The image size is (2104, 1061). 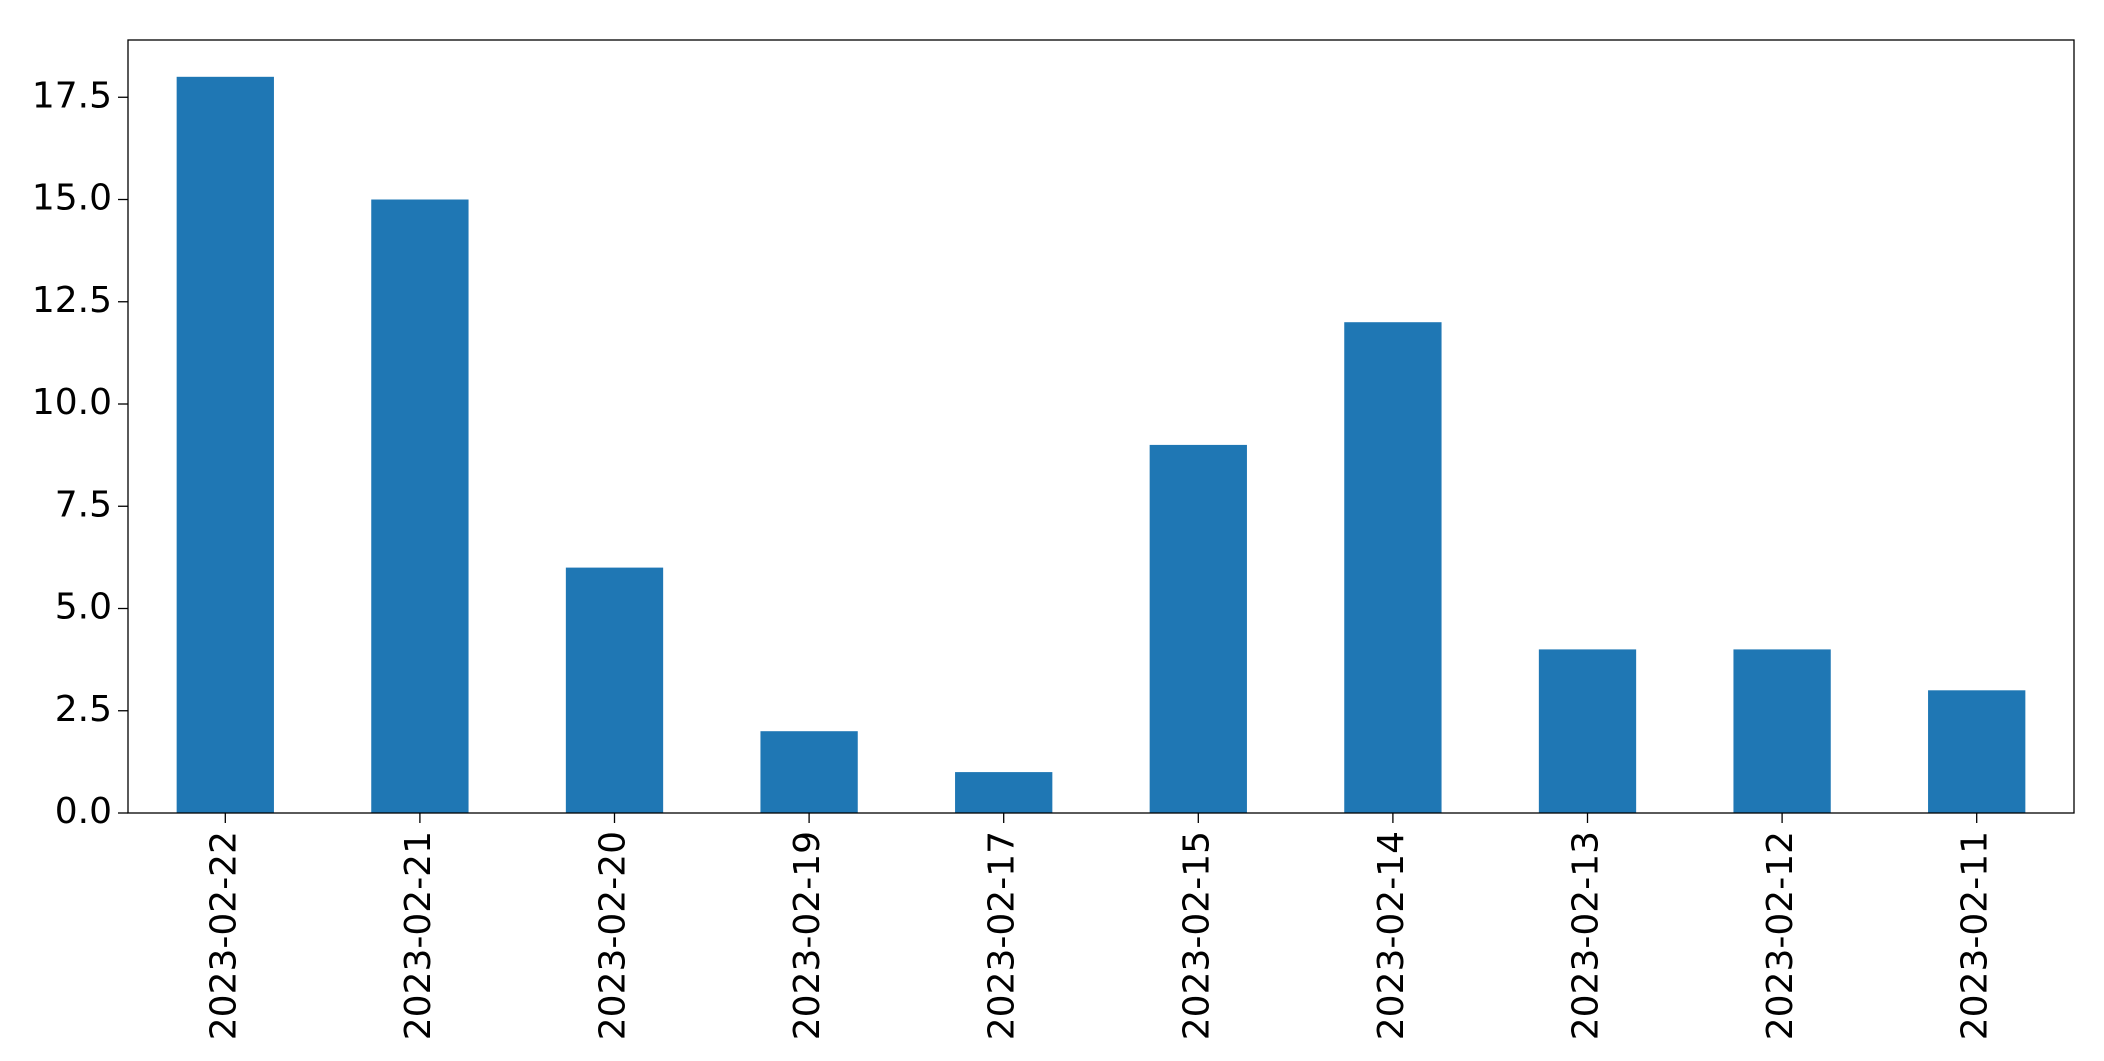 I want to click on y-tick-label: 12.5, so click(x=72, y=300).